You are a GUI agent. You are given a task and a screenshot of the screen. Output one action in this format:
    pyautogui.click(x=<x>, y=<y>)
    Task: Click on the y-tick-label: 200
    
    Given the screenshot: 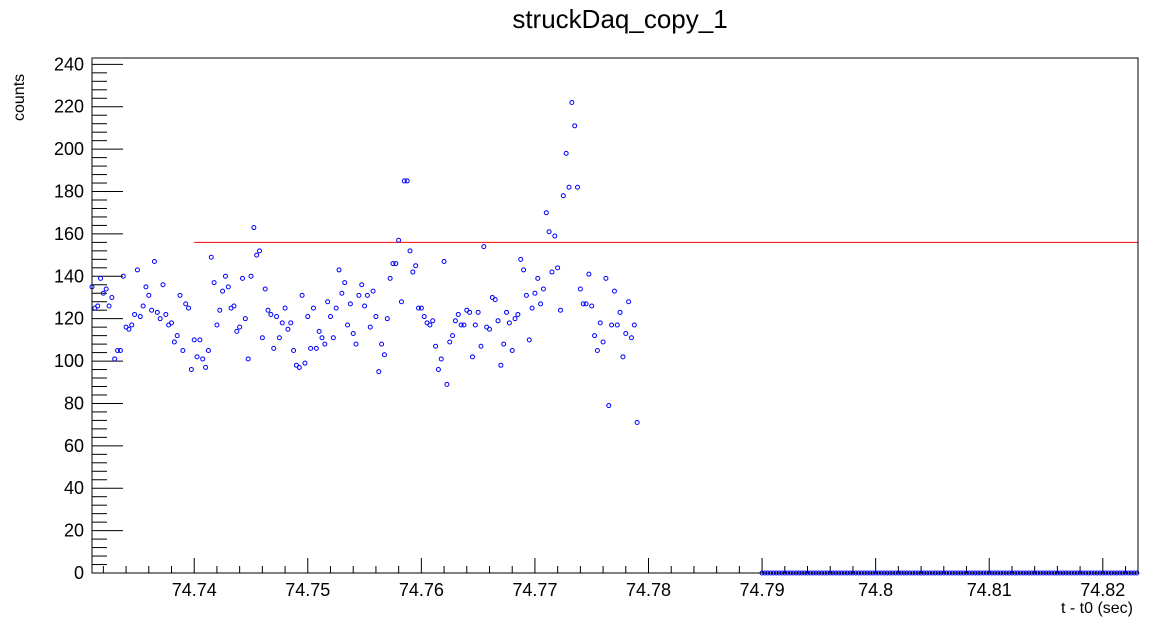 What is the action you would take?
    pyautogui.click(x=69, y=149)
    